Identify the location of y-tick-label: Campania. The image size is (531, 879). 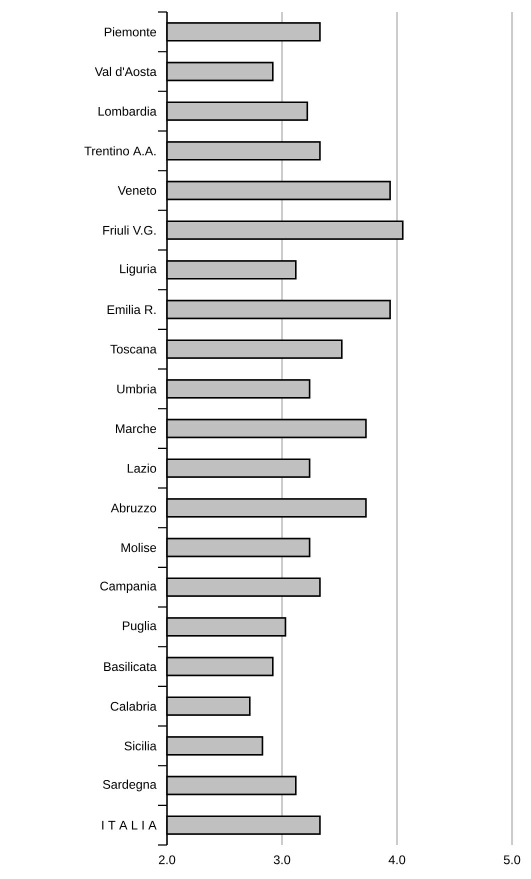
(128, 587).